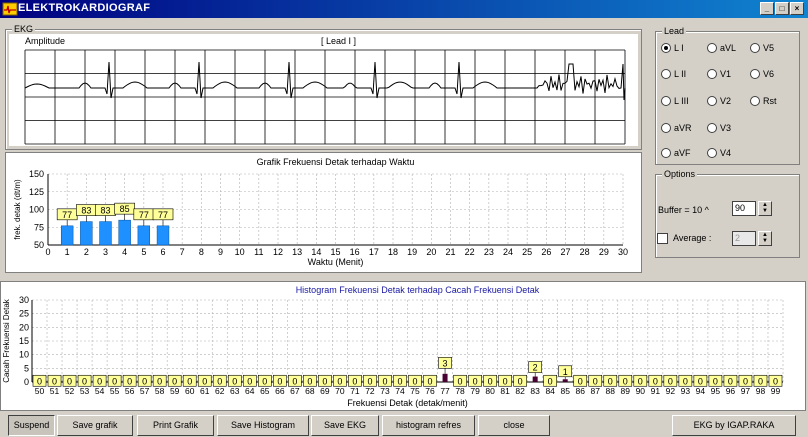 This screenshot has width=808, height=437. Describe the element at coordinates (508, 252) in the screenshot. I see `x-tick-label: 24` at that location.